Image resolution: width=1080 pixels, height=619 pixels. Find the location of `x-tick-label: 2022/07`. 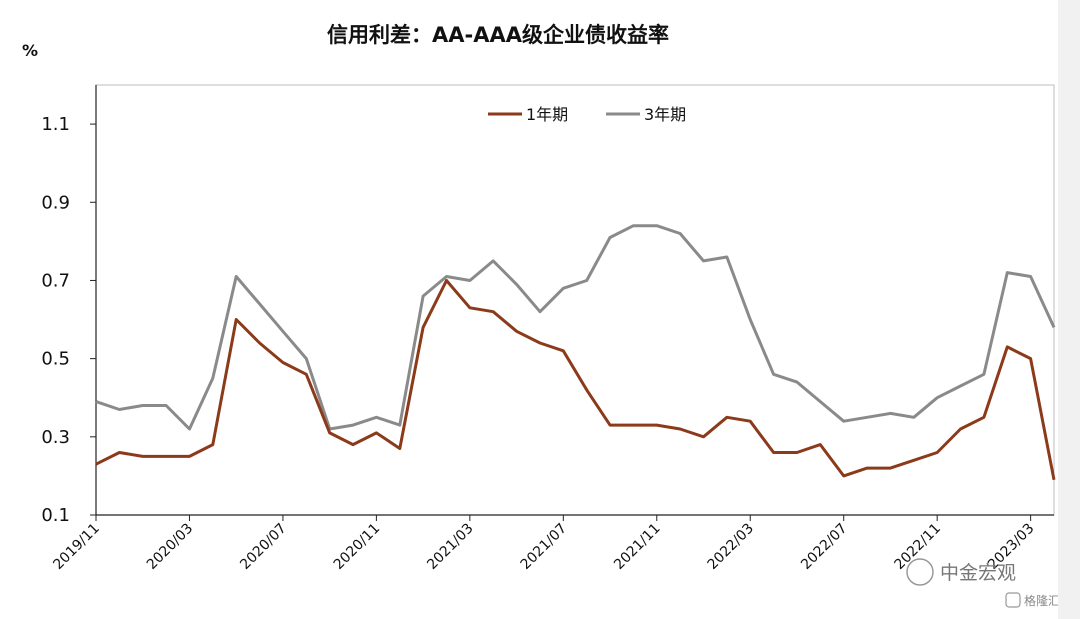

x-tick-label: 2022/07 is located at coordinates (824, 547).